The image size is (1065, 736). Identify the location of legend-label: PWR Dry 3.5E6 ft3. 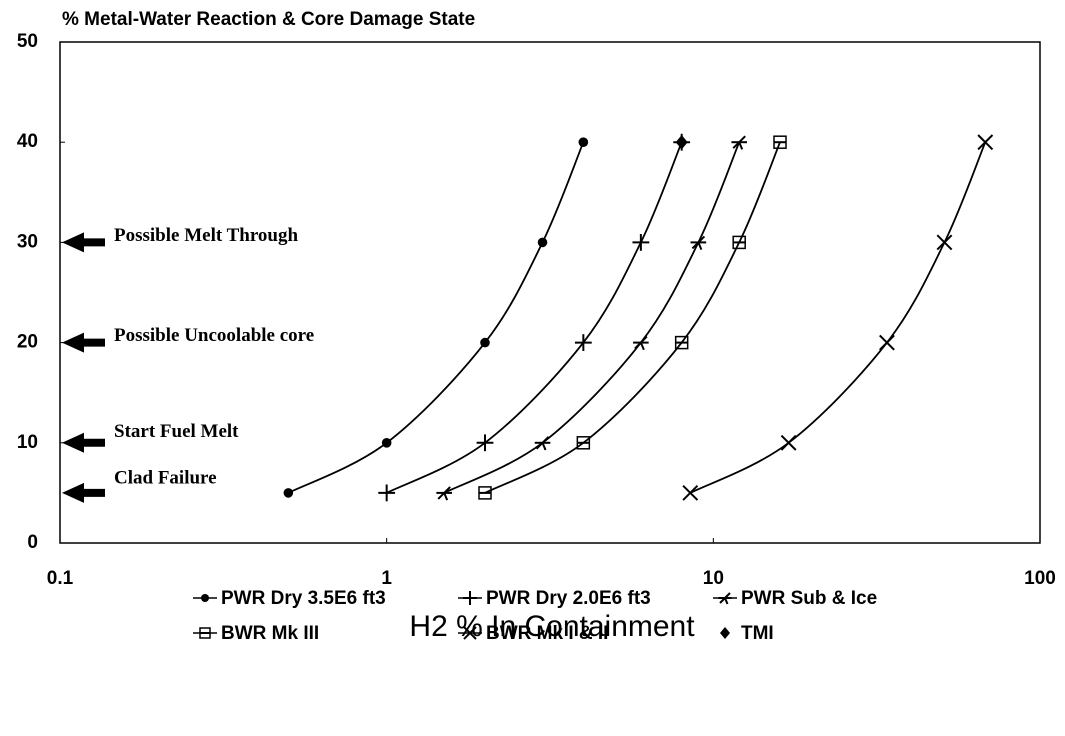
(303, 598).